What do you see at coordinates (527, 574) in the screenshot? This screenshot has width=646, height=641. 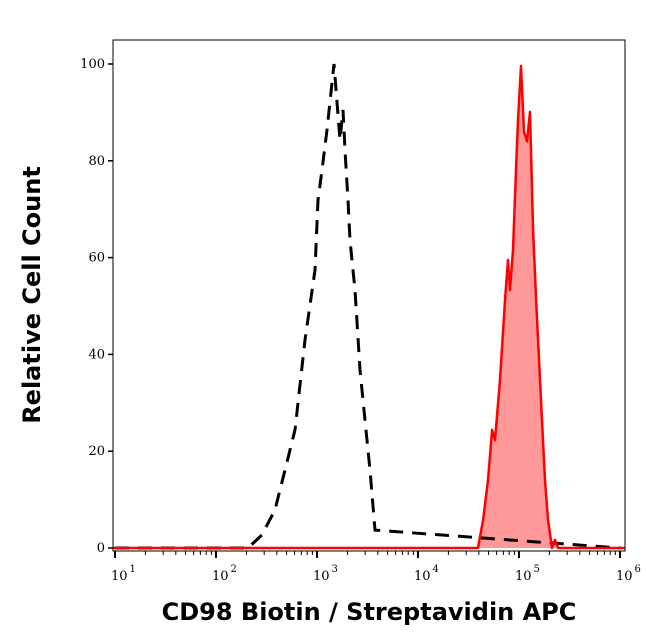 I see `x-tick-label: 10 5` at bounding box center [527, 574].